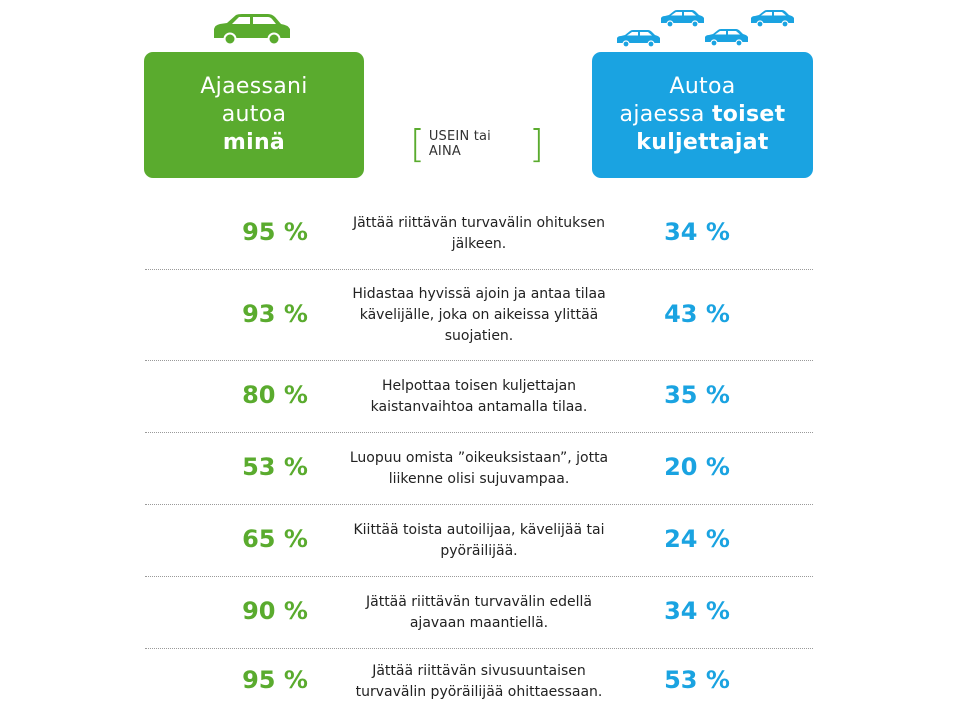 The height and width of the screenshot is (718, 957). Describe the element at coordinates (705, 29) in the screenshot. I see `cars-group-icon` at that location.